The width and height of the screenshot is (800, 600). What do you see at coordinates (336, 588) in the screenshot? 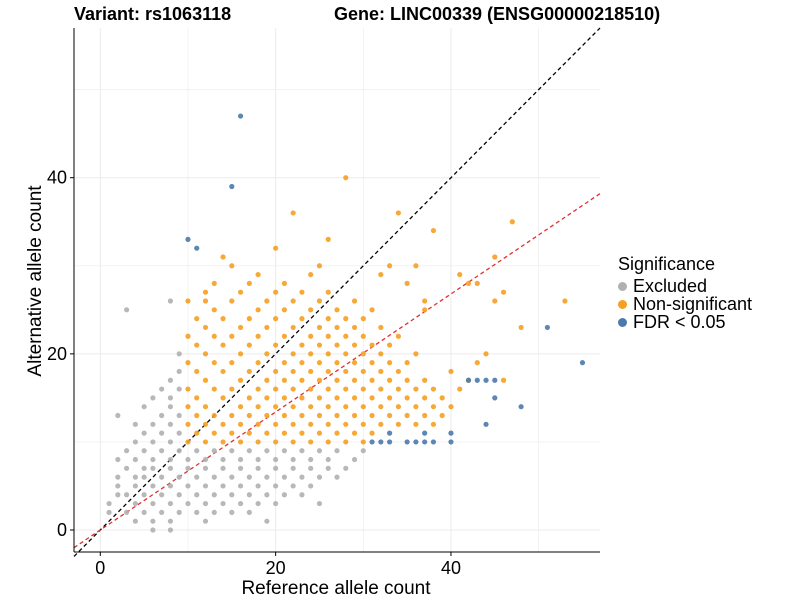
I see `x-axis-label: Reference allele count` at bounding box center [336, 588].